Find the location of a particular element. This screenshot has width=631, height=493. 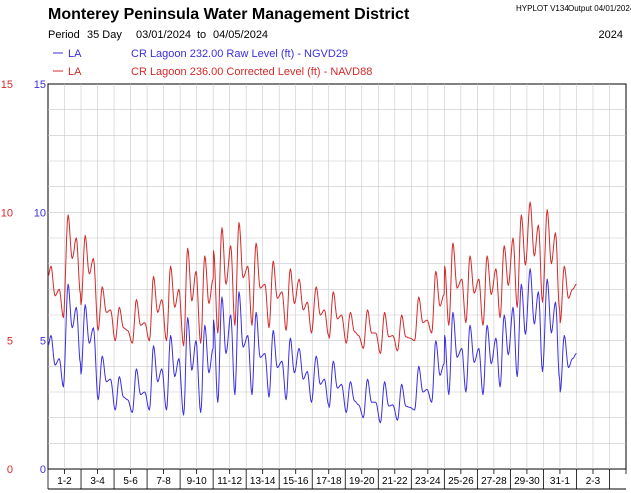

y-right-tick-label: 0 is located at coordinates (43, 470).